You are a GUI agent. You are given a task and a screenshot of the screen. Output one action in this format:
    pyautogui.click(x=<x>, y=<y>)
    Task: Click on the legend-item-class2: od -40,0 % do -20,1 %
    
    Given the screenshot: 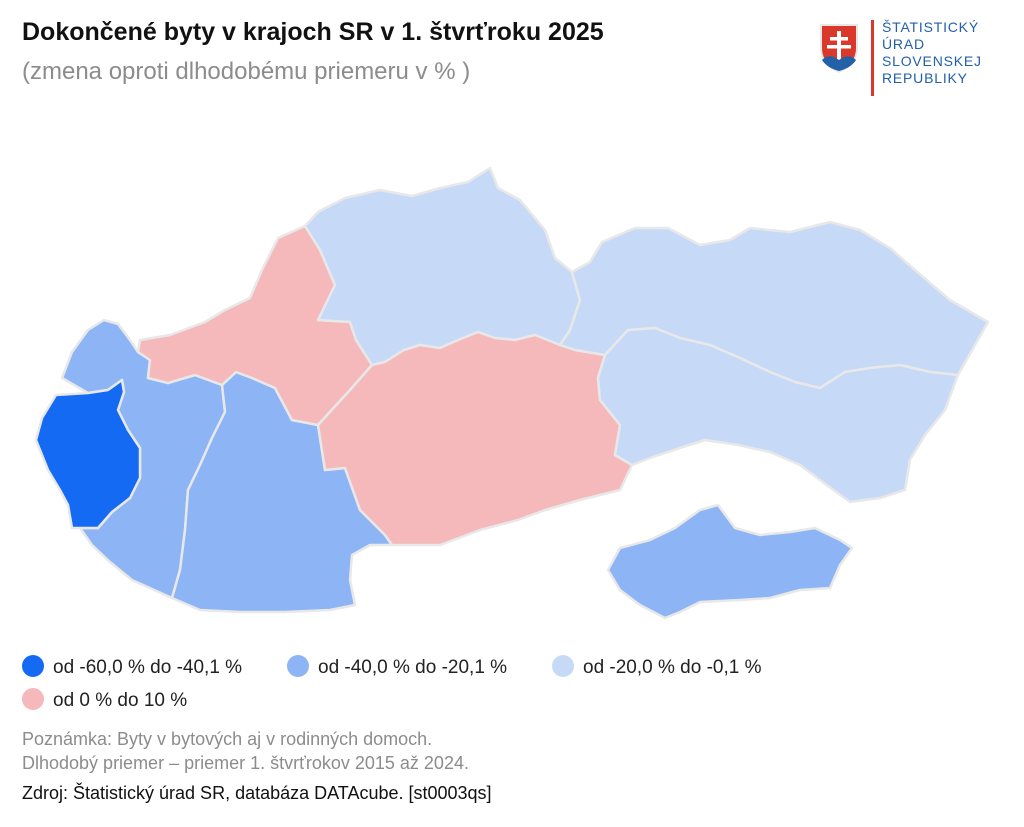 What is the action you would take?
    pyautogui.click(x=397, y=668)
    